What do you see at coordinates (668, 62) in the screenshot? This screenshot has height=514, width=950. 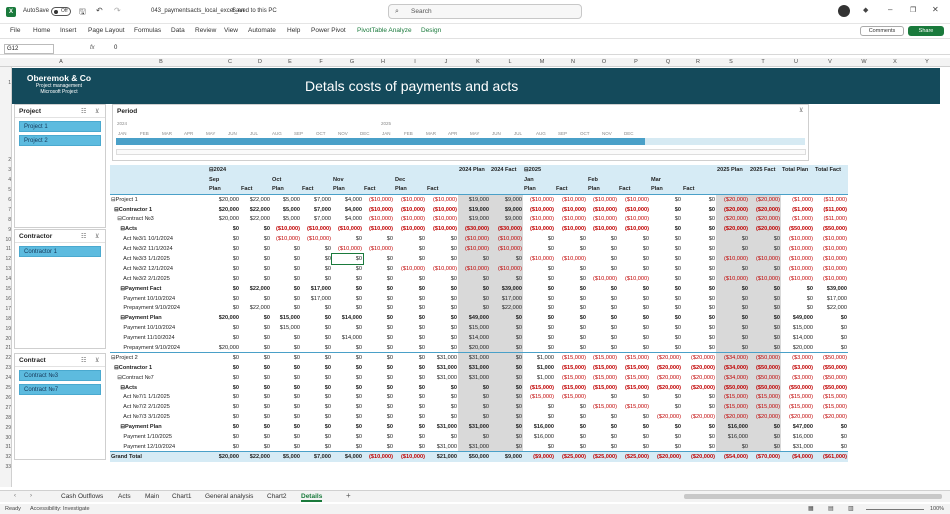 I see `column-header: Q` at bounding box center [668, 62].